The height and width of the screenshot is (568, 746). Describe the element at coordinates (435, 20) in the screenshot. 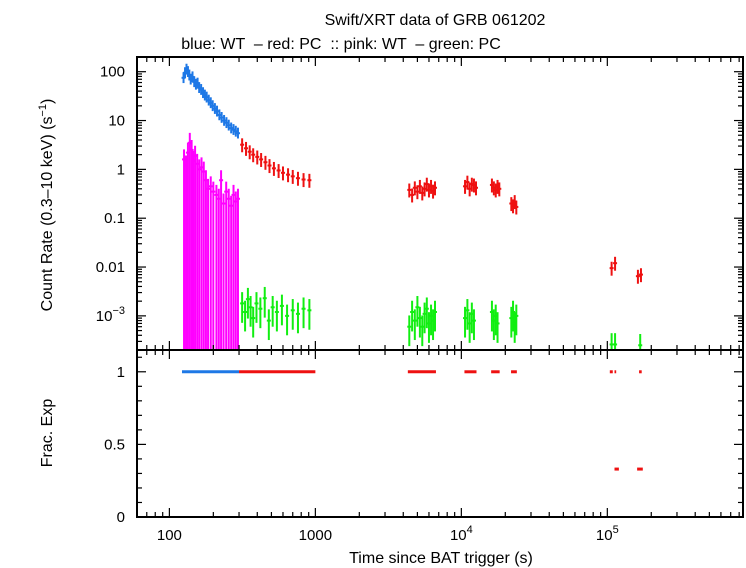

I see `chart-title: Swift/XRT data of GRB 061202` at that location.